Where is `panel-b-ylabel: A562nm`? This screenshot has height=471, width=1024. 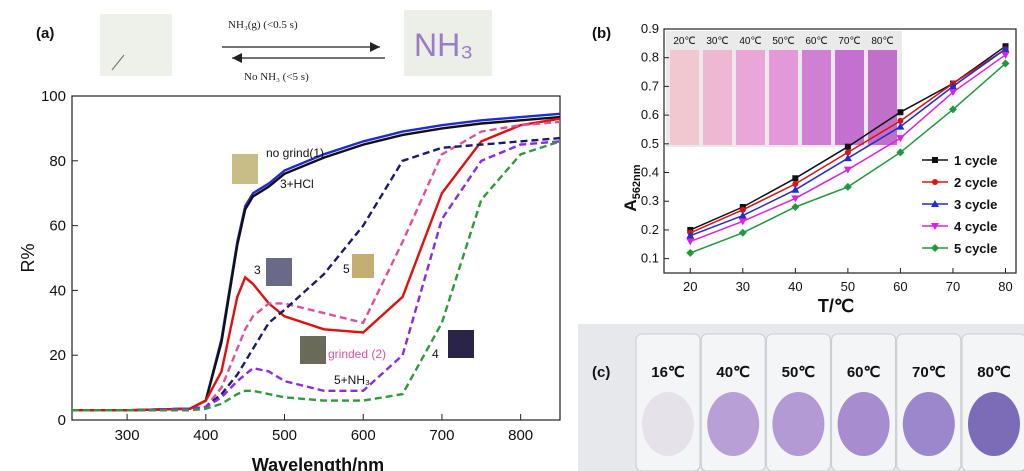
panel-b-ylabel: A562nm is located at coordinates (632, 187).